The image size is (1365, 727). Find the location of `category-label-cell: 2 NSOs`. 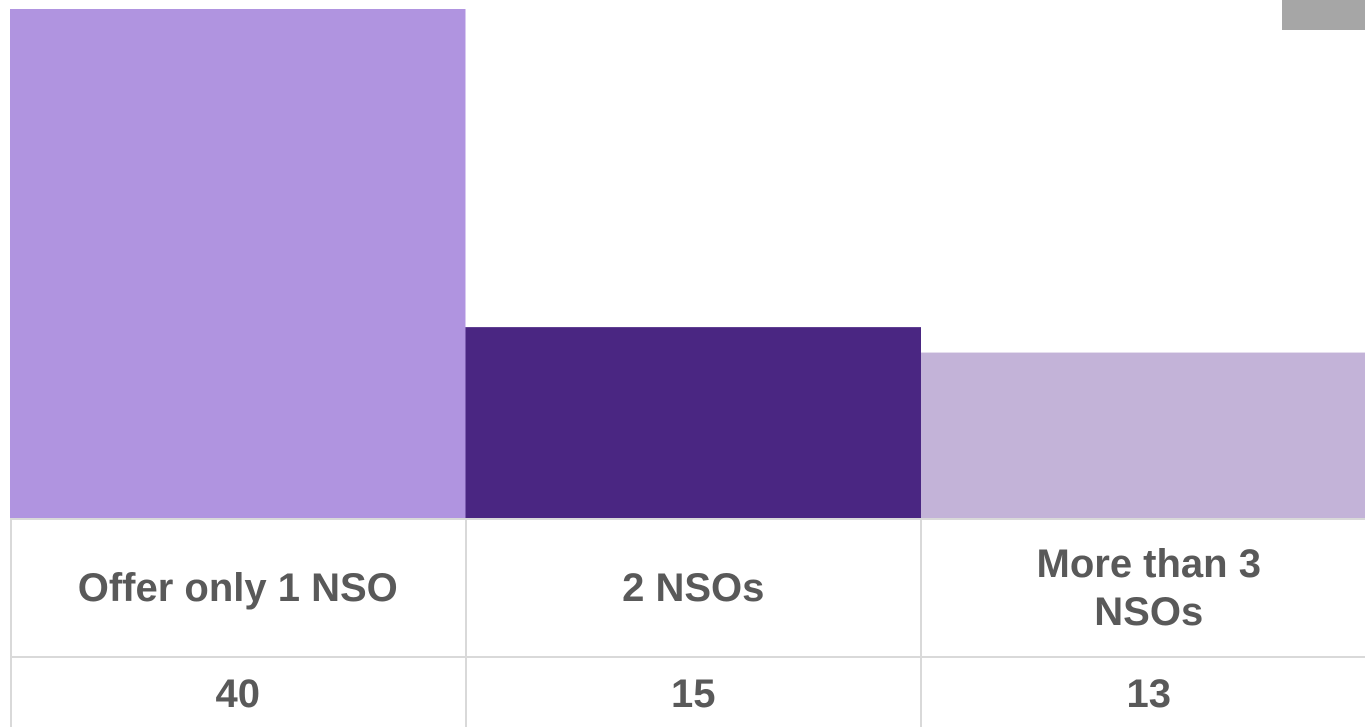

category-label-cell: 2 NSOs is located at coordinates (694, 588).